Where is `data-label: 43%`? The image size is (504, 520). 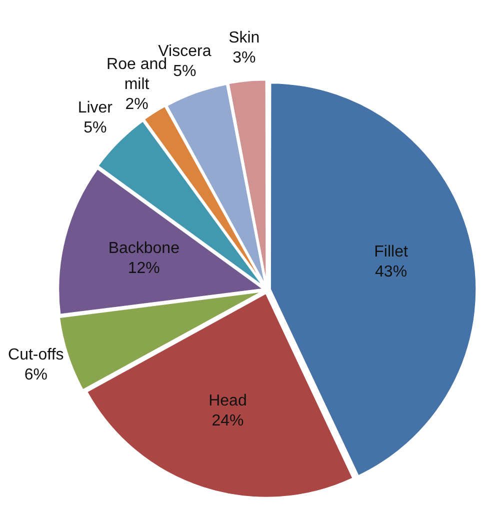 data-label: 43% is located at coordinates (391, 272).